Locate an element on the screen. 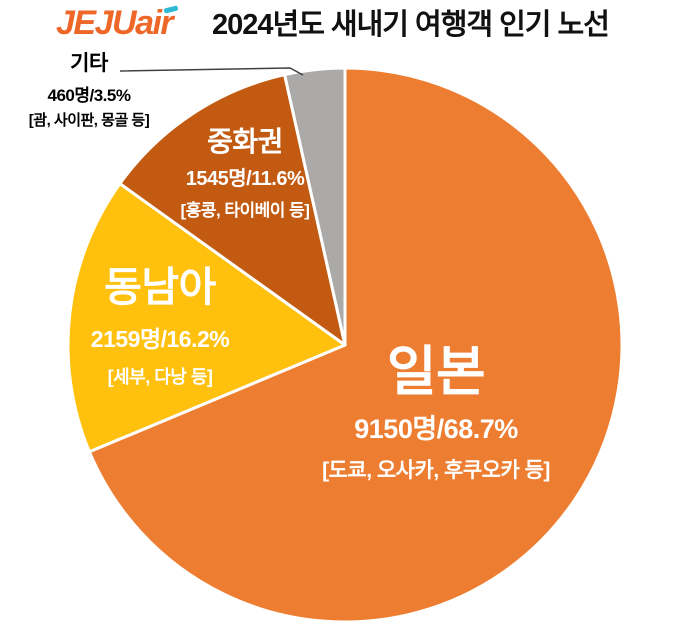  slice-value: 1545명/11.6% is located at coordinates (245, 179).